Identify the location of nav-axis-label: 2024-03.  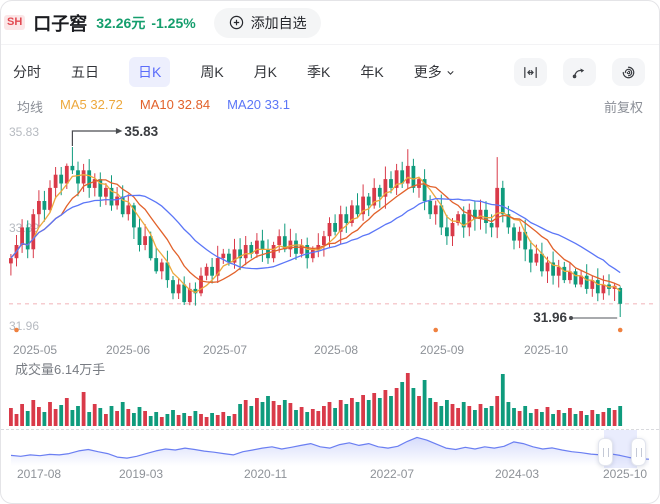
(517, 474).